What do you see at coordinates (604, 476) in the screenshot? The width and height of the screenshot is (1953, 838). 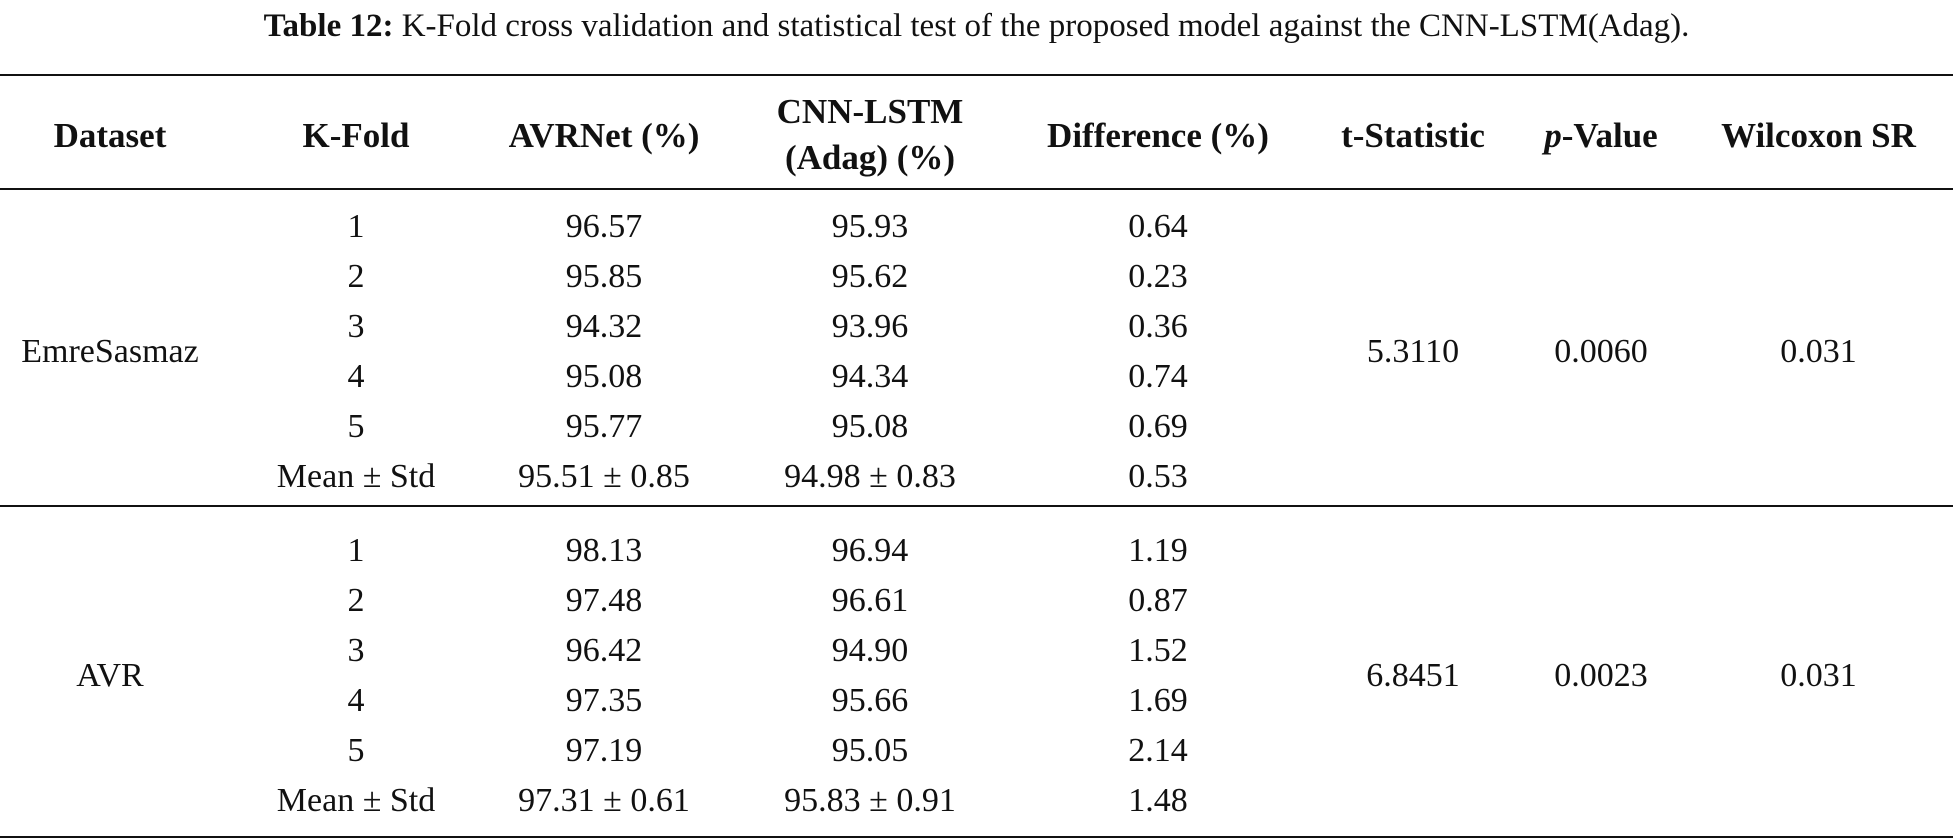 I see `avrnet-cell: 95.51 ± 0.85` at bounding box center [604, 476].